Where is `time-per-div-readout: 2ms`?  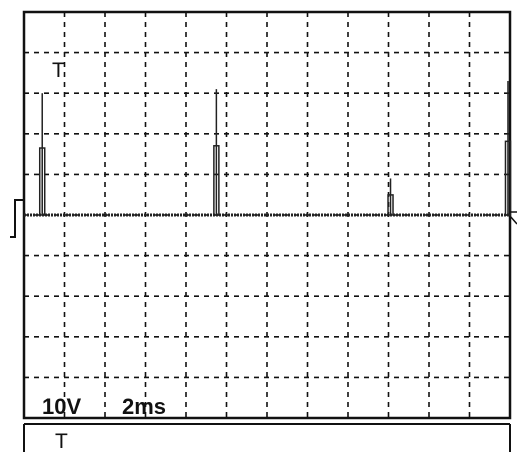
time-per-div-readout: 2ms is located at coordinates (144, 406).